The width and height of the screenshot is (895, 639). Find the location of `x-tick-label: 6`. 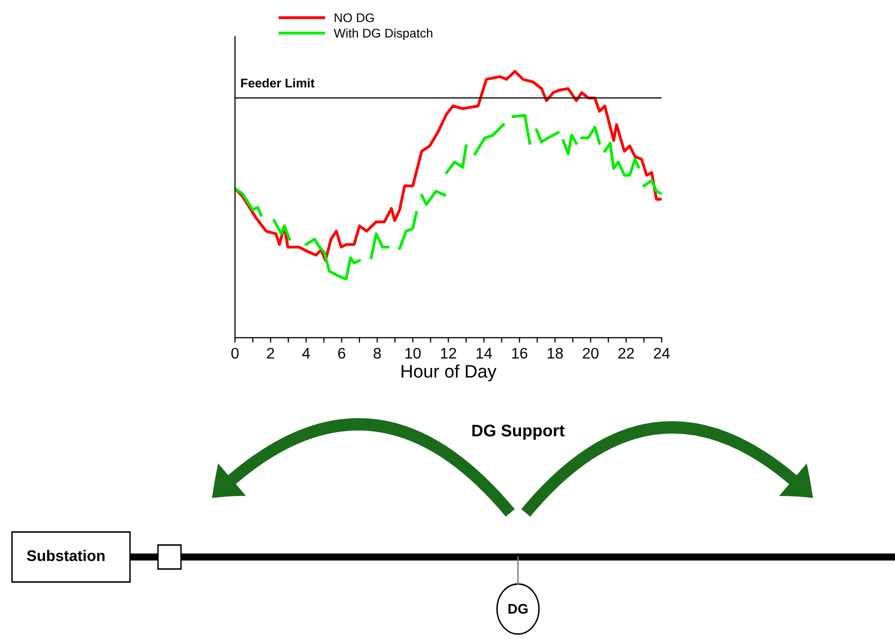

x-tick-label: 6 is located at coordinates (342, 353).